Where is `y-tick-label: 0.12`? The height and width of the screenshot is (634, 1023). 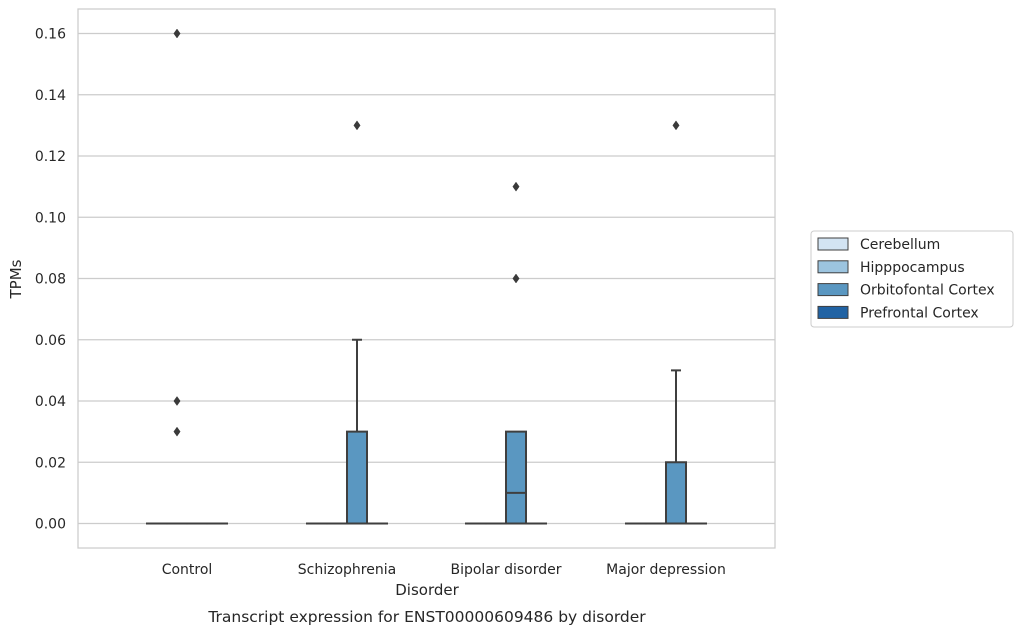 y-tick-label: 0.12 is located at coordinates (50, 157).